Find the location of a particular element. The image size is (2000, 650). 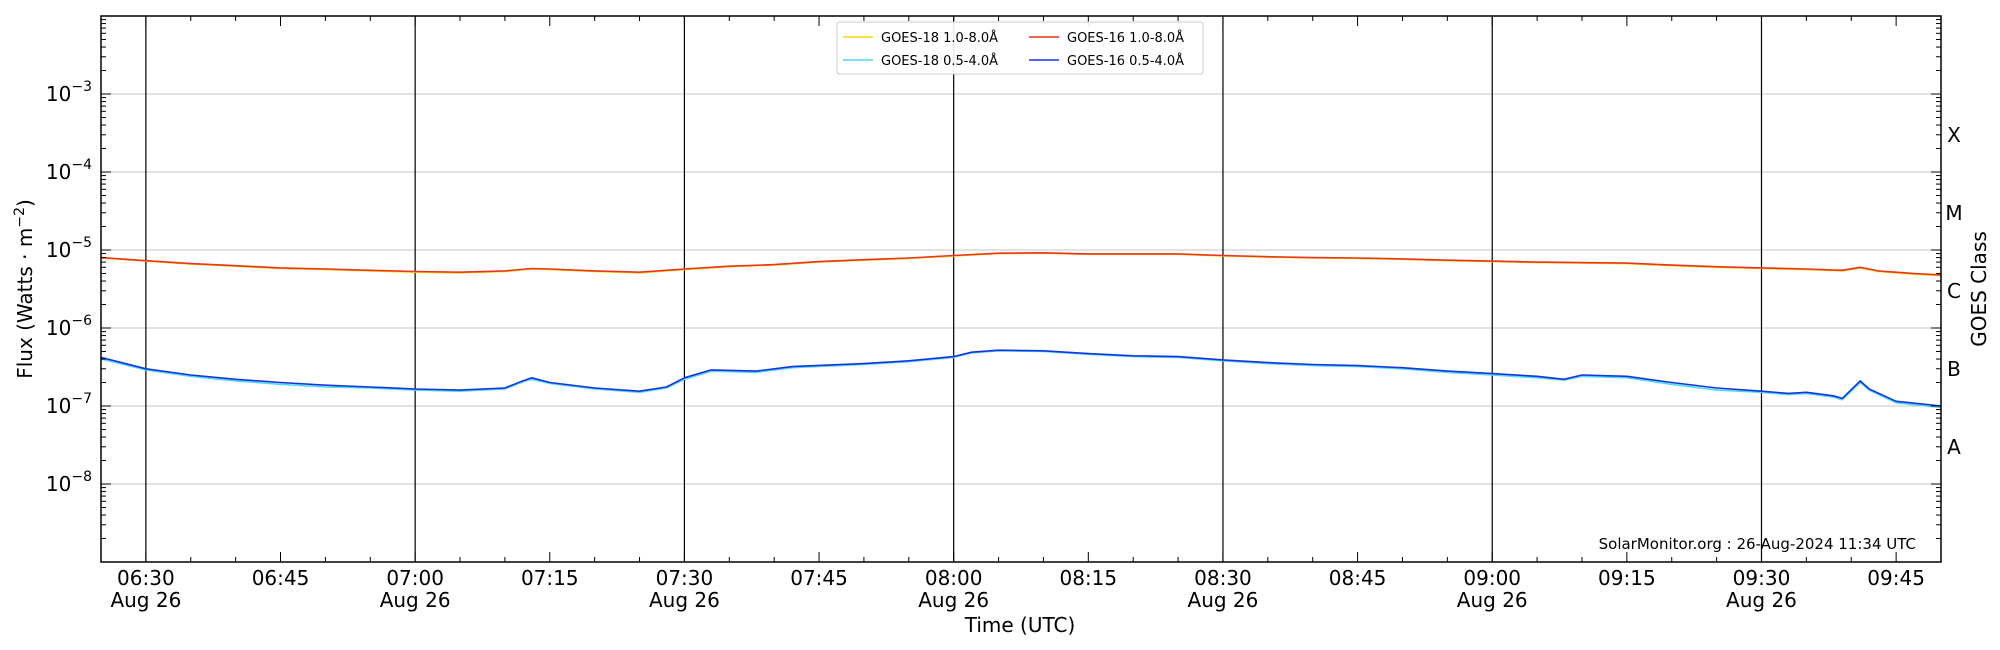

goes-class-label: C is located at coordinates (1954, 291).